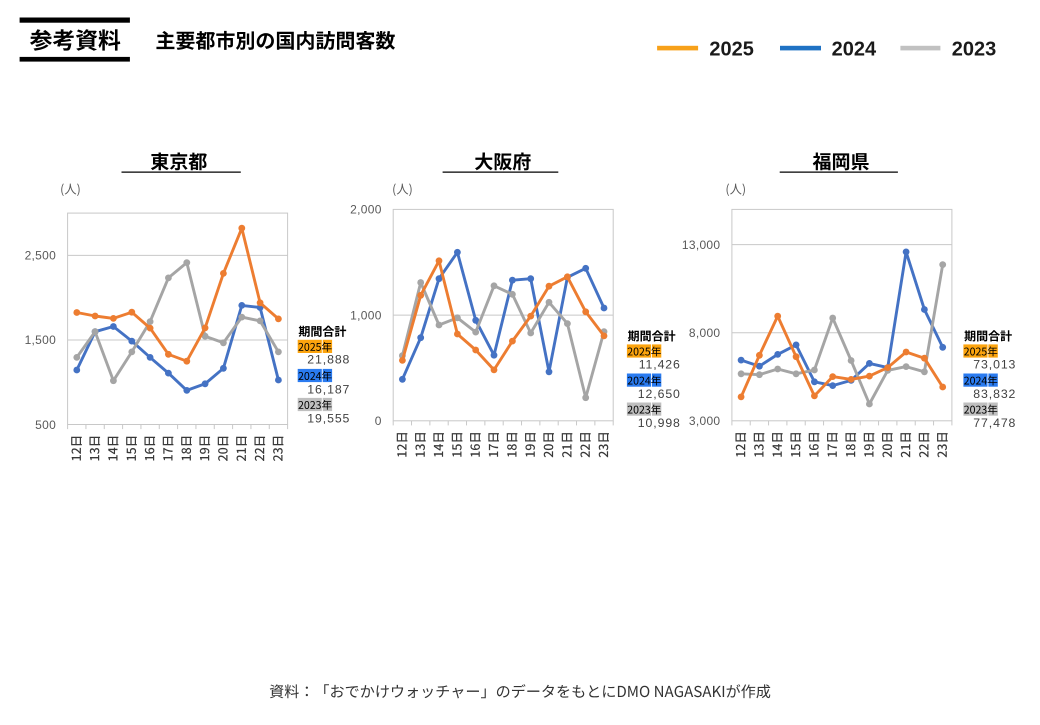  I want to click on svg-text: 1,000, so click(366, 315).